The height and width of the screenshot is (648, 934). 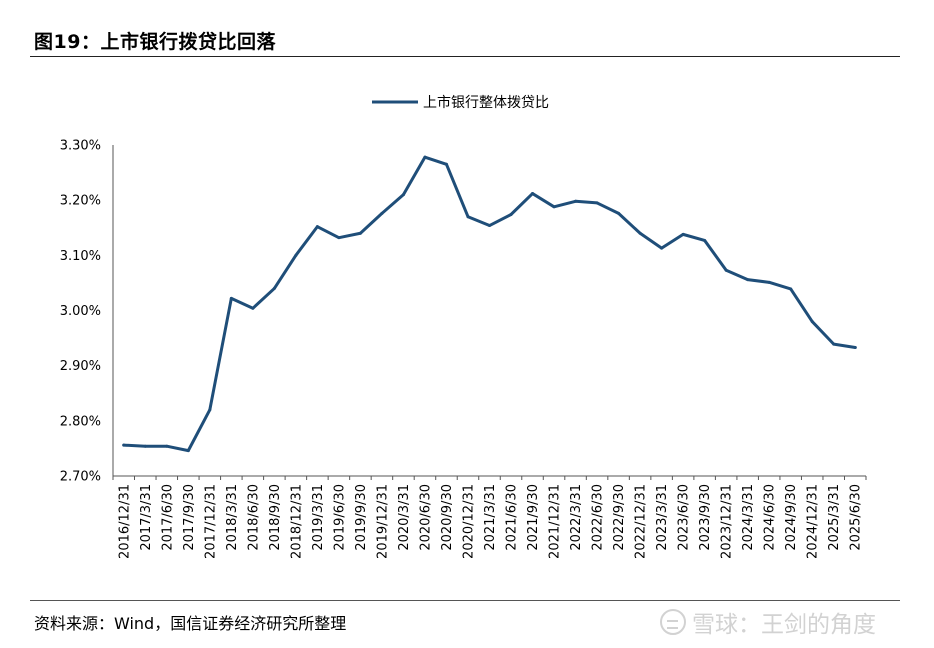 What do you see at coordinates (447, 517) in the screenshot?
I see `x-tick-label: 2020/9/30` at bounding box center [447, 517].